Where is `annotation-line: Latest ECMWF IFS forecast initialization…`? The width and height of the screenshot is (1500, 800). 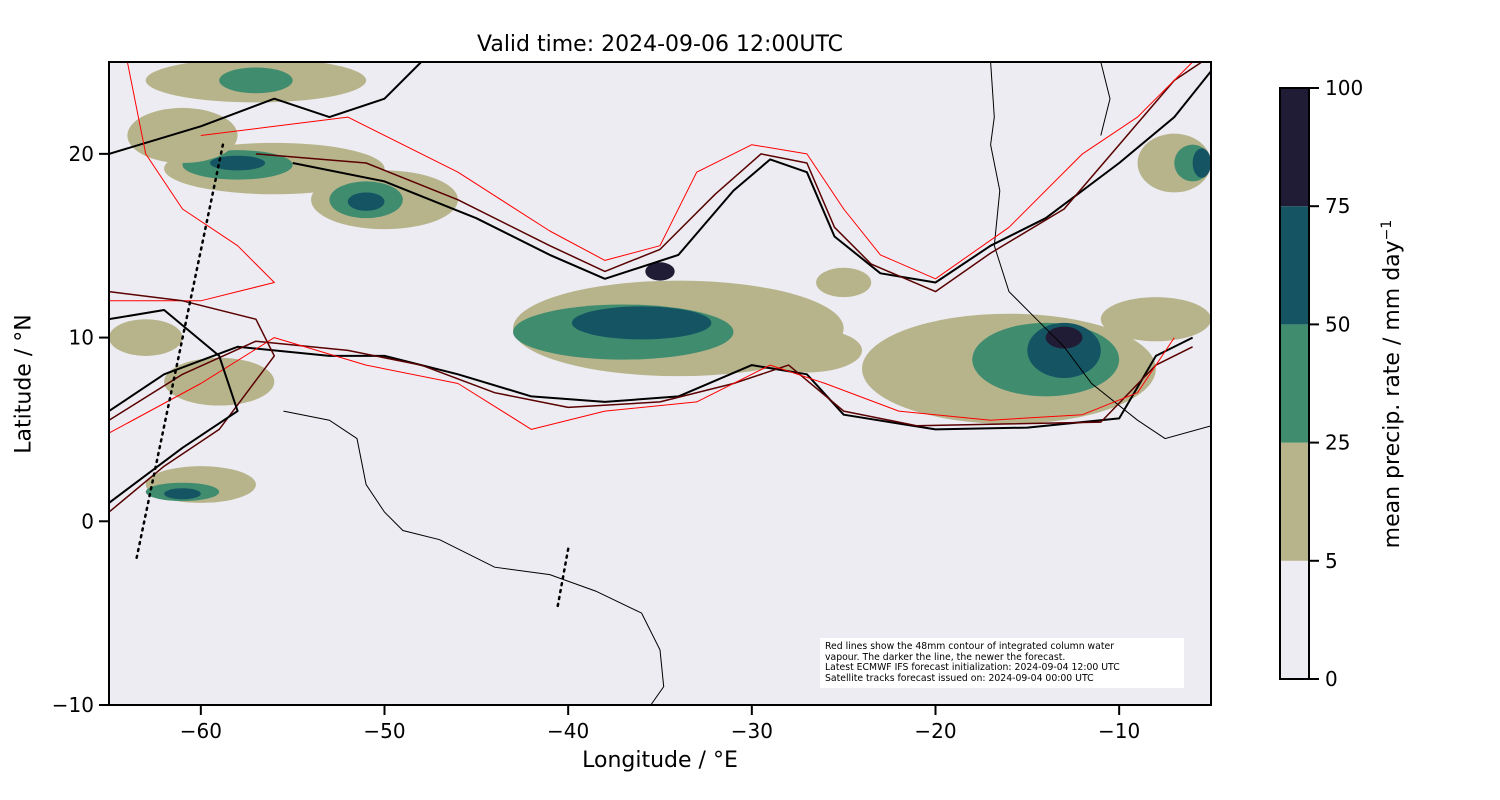 annotation-line: Latest ECMWF IFS forecast initialization… is located at coordinates (972, 668).